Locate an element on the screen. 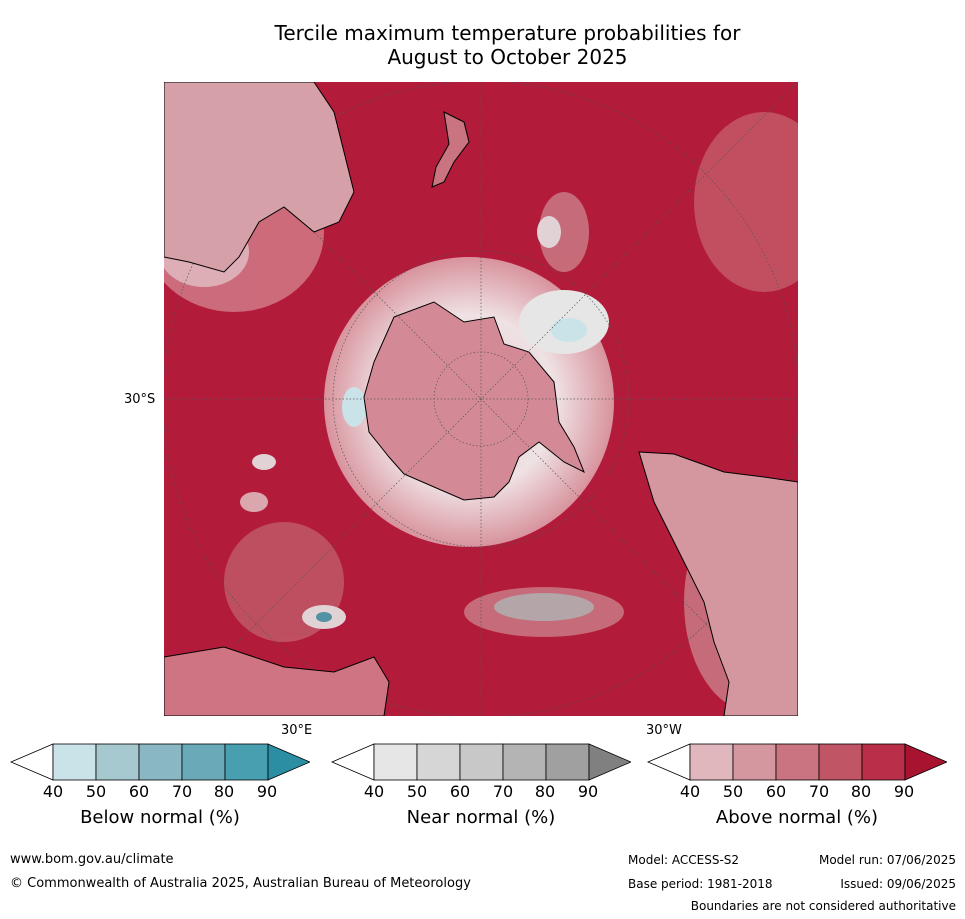 This screenshot has height=919, width=965. colorbar-near-swatches is located at coordinates (481, 762).